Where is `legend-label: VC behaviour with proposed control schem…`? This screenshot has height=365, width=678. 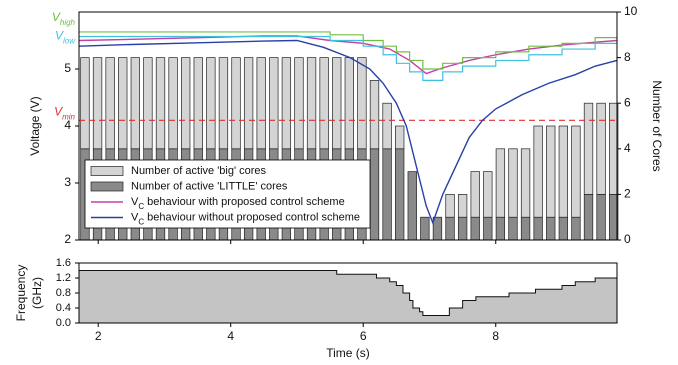 legend-label: VC behaviour with proposed control schem… is located at coordinates (238, 203).